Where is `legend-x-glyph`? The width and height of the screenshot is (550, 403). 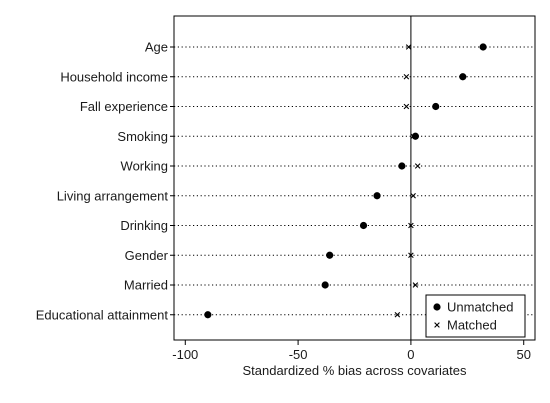
legend-x-glyph is located at coordinates (437, 325).